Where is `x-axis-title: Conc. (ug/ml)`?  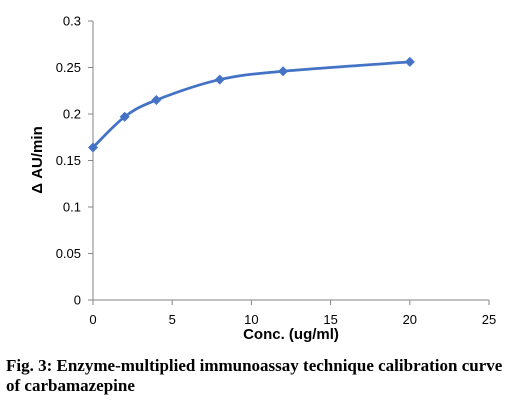 x-axis-title: Conc. (ug/ml) is located at coordinates (291, 334).